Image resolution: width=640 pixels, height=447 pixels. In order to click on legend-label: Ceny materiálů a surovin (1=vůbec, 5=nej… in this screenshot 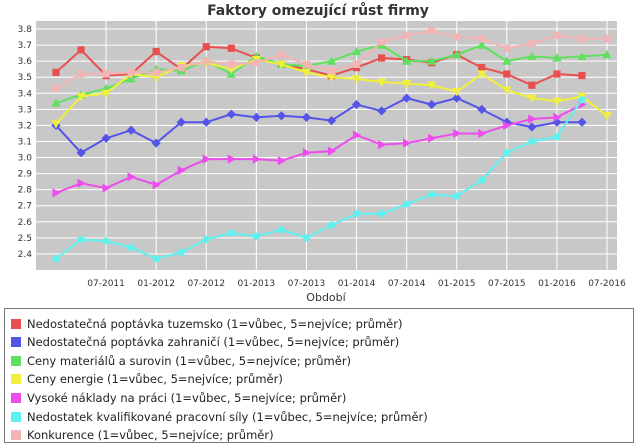, I will do `click(189, 360)`.